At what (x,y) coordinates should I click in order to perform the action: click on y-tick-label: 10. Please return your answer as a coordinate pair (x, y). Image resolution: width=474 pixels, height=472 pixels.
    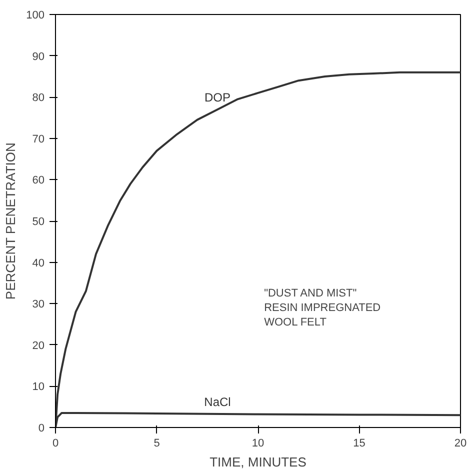
    Looking at the image, I should click on (38, 387).